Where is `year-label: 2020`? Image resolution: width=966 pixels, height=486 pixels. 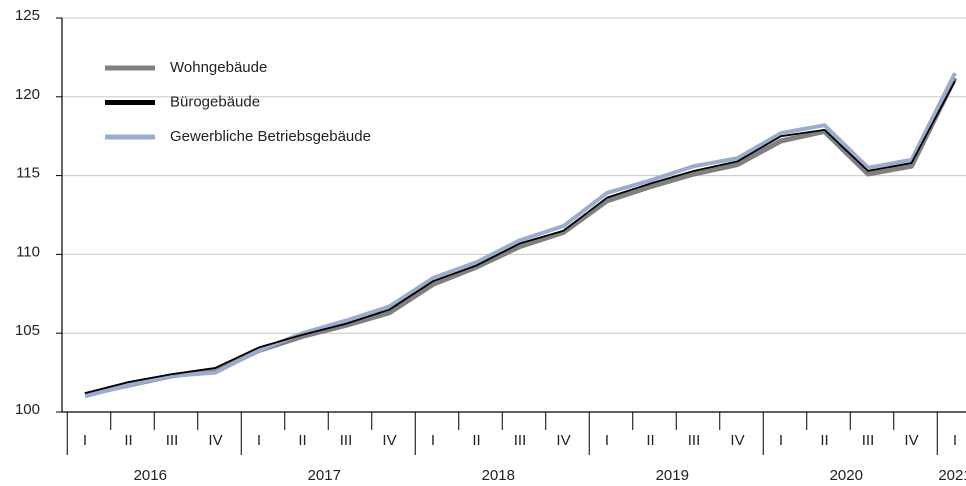 year-label: 2020 is located at coordinates (846, 475).